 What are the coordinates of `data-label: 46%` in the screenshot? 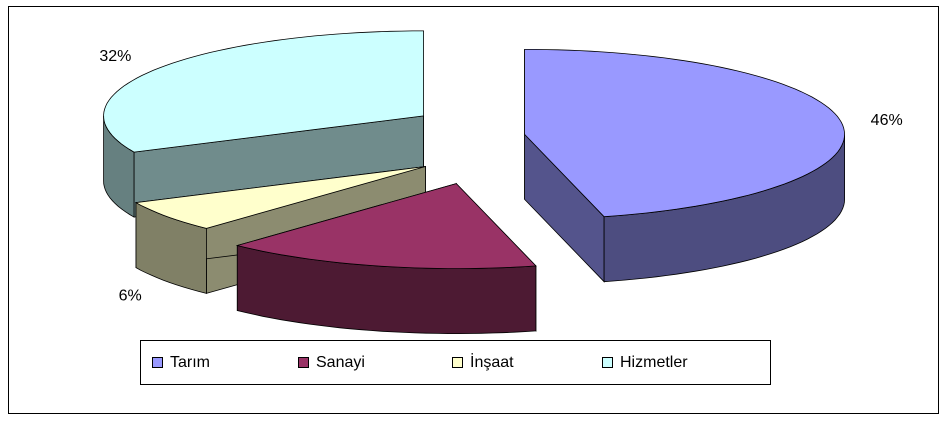 It's located at (887, 120).